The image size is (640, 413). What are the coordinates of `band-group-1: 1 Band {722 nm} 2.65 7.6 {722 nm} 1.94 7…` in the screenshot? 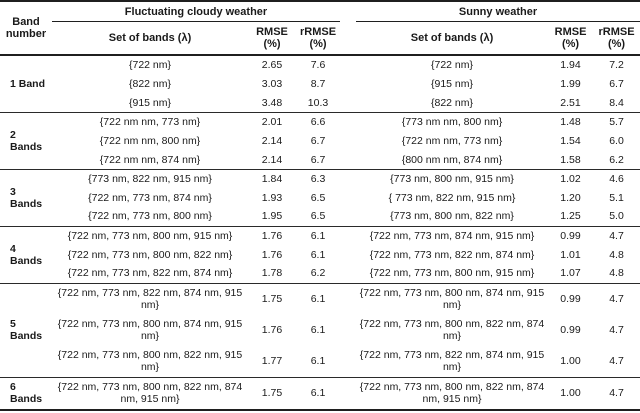 It's located at (320, 84).